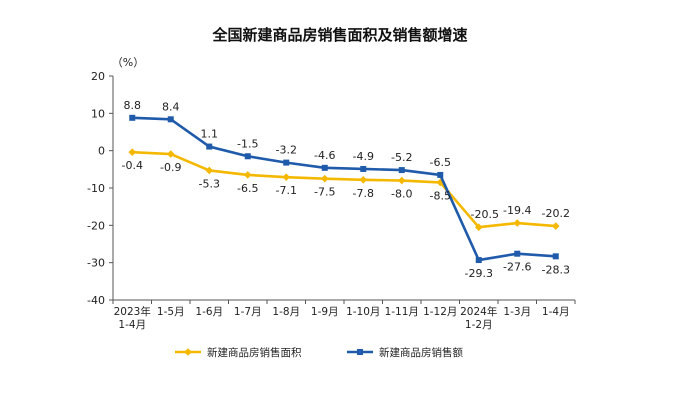 The image size is (680, 412). I want to click on data-label-area: -8.5, so click(440, 195).